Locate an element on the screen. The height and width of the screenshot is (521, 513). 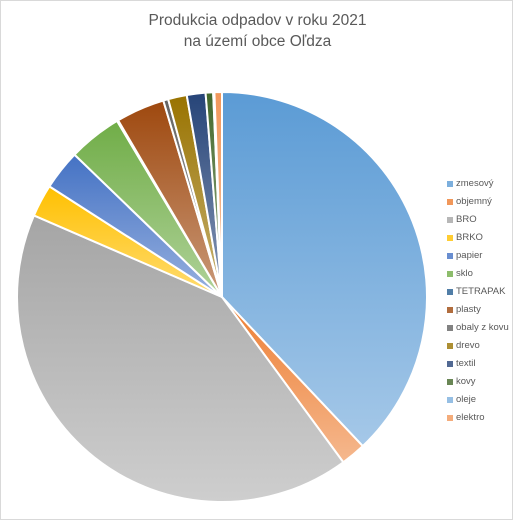
legend-item: sklo is located at coordinates (480, 274).